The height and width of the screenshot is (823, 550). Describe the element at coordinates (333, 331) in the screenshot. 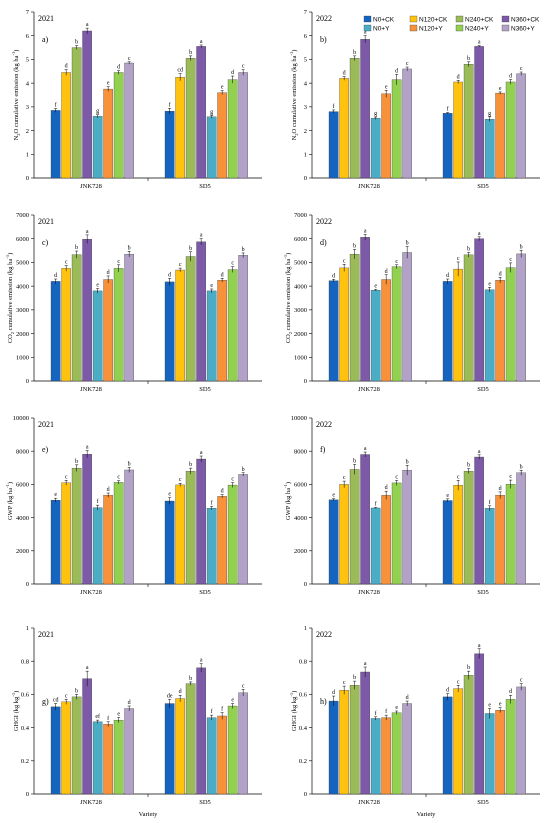

I see `bar-JNK728-s0` at that location.